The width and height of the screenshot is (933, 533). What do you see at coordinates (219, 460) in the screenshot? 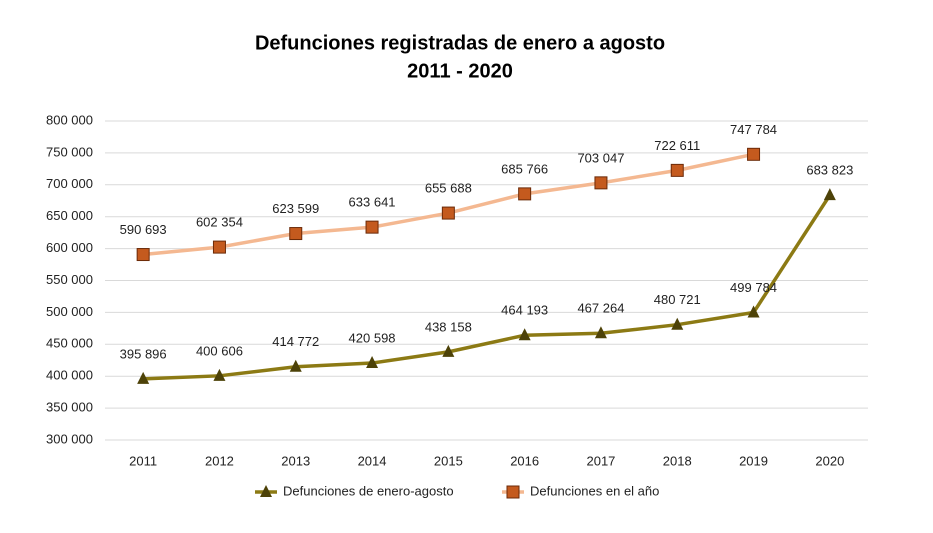
I see `x-tick-label: 2012` at bounding box center [219, 460].